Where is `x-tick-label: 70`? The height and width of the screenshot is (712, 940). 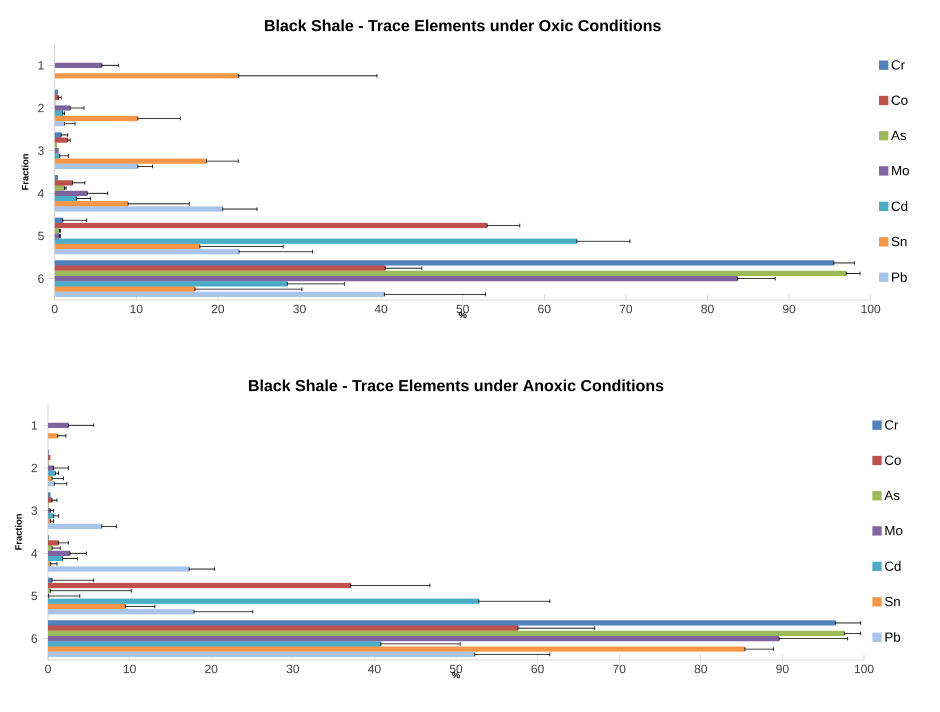
x-tick-label: 70 is located at coordinates (619, 669).